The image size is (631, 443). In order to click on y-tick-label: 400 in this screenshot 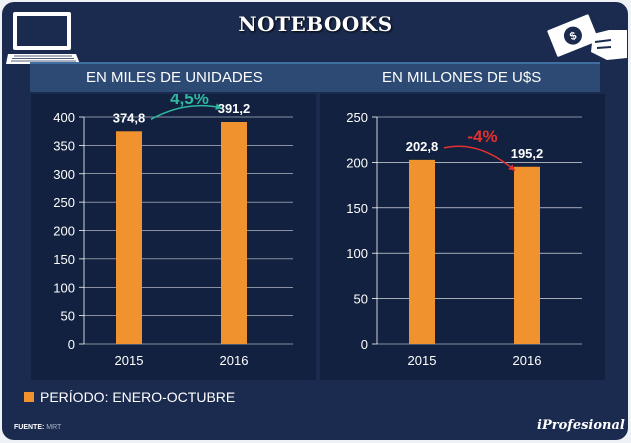, I will do `click(64, 117)`.